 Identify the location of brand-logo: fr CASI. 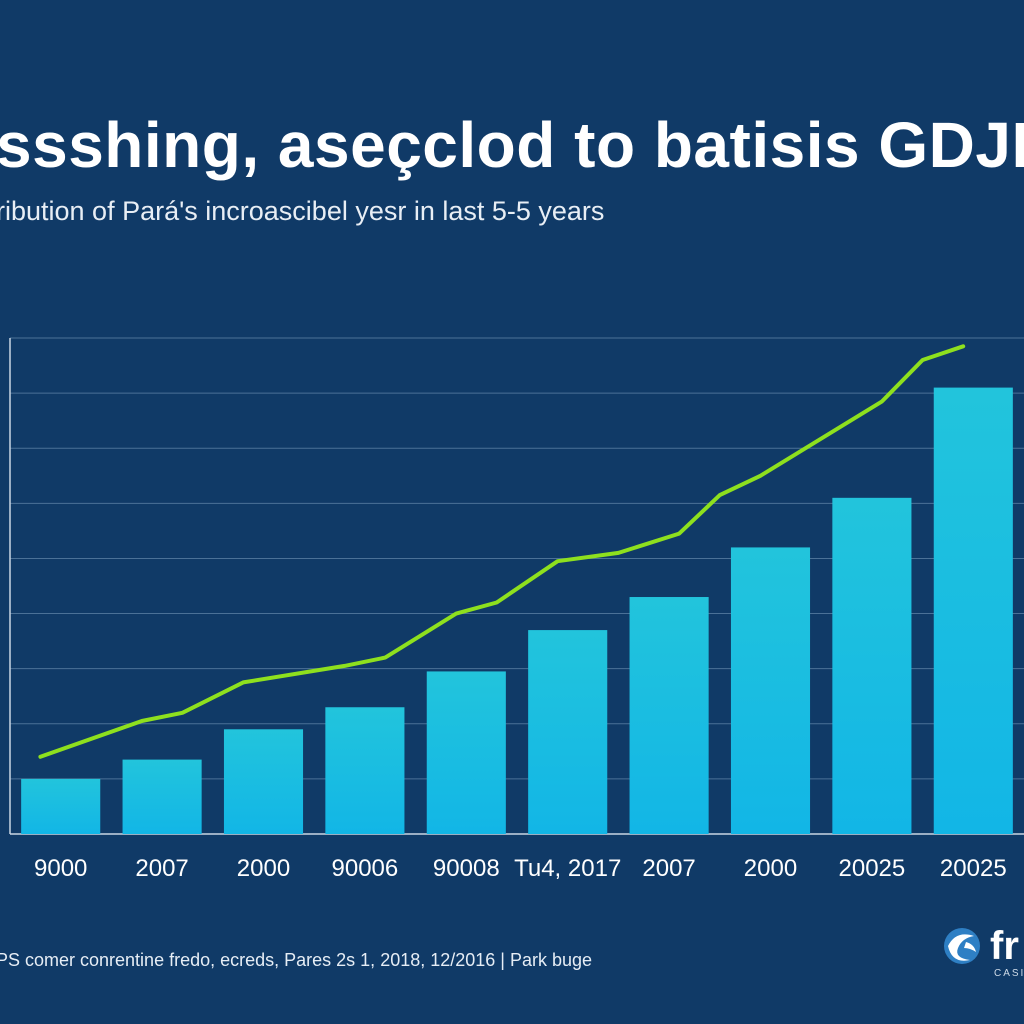
(981, 951).